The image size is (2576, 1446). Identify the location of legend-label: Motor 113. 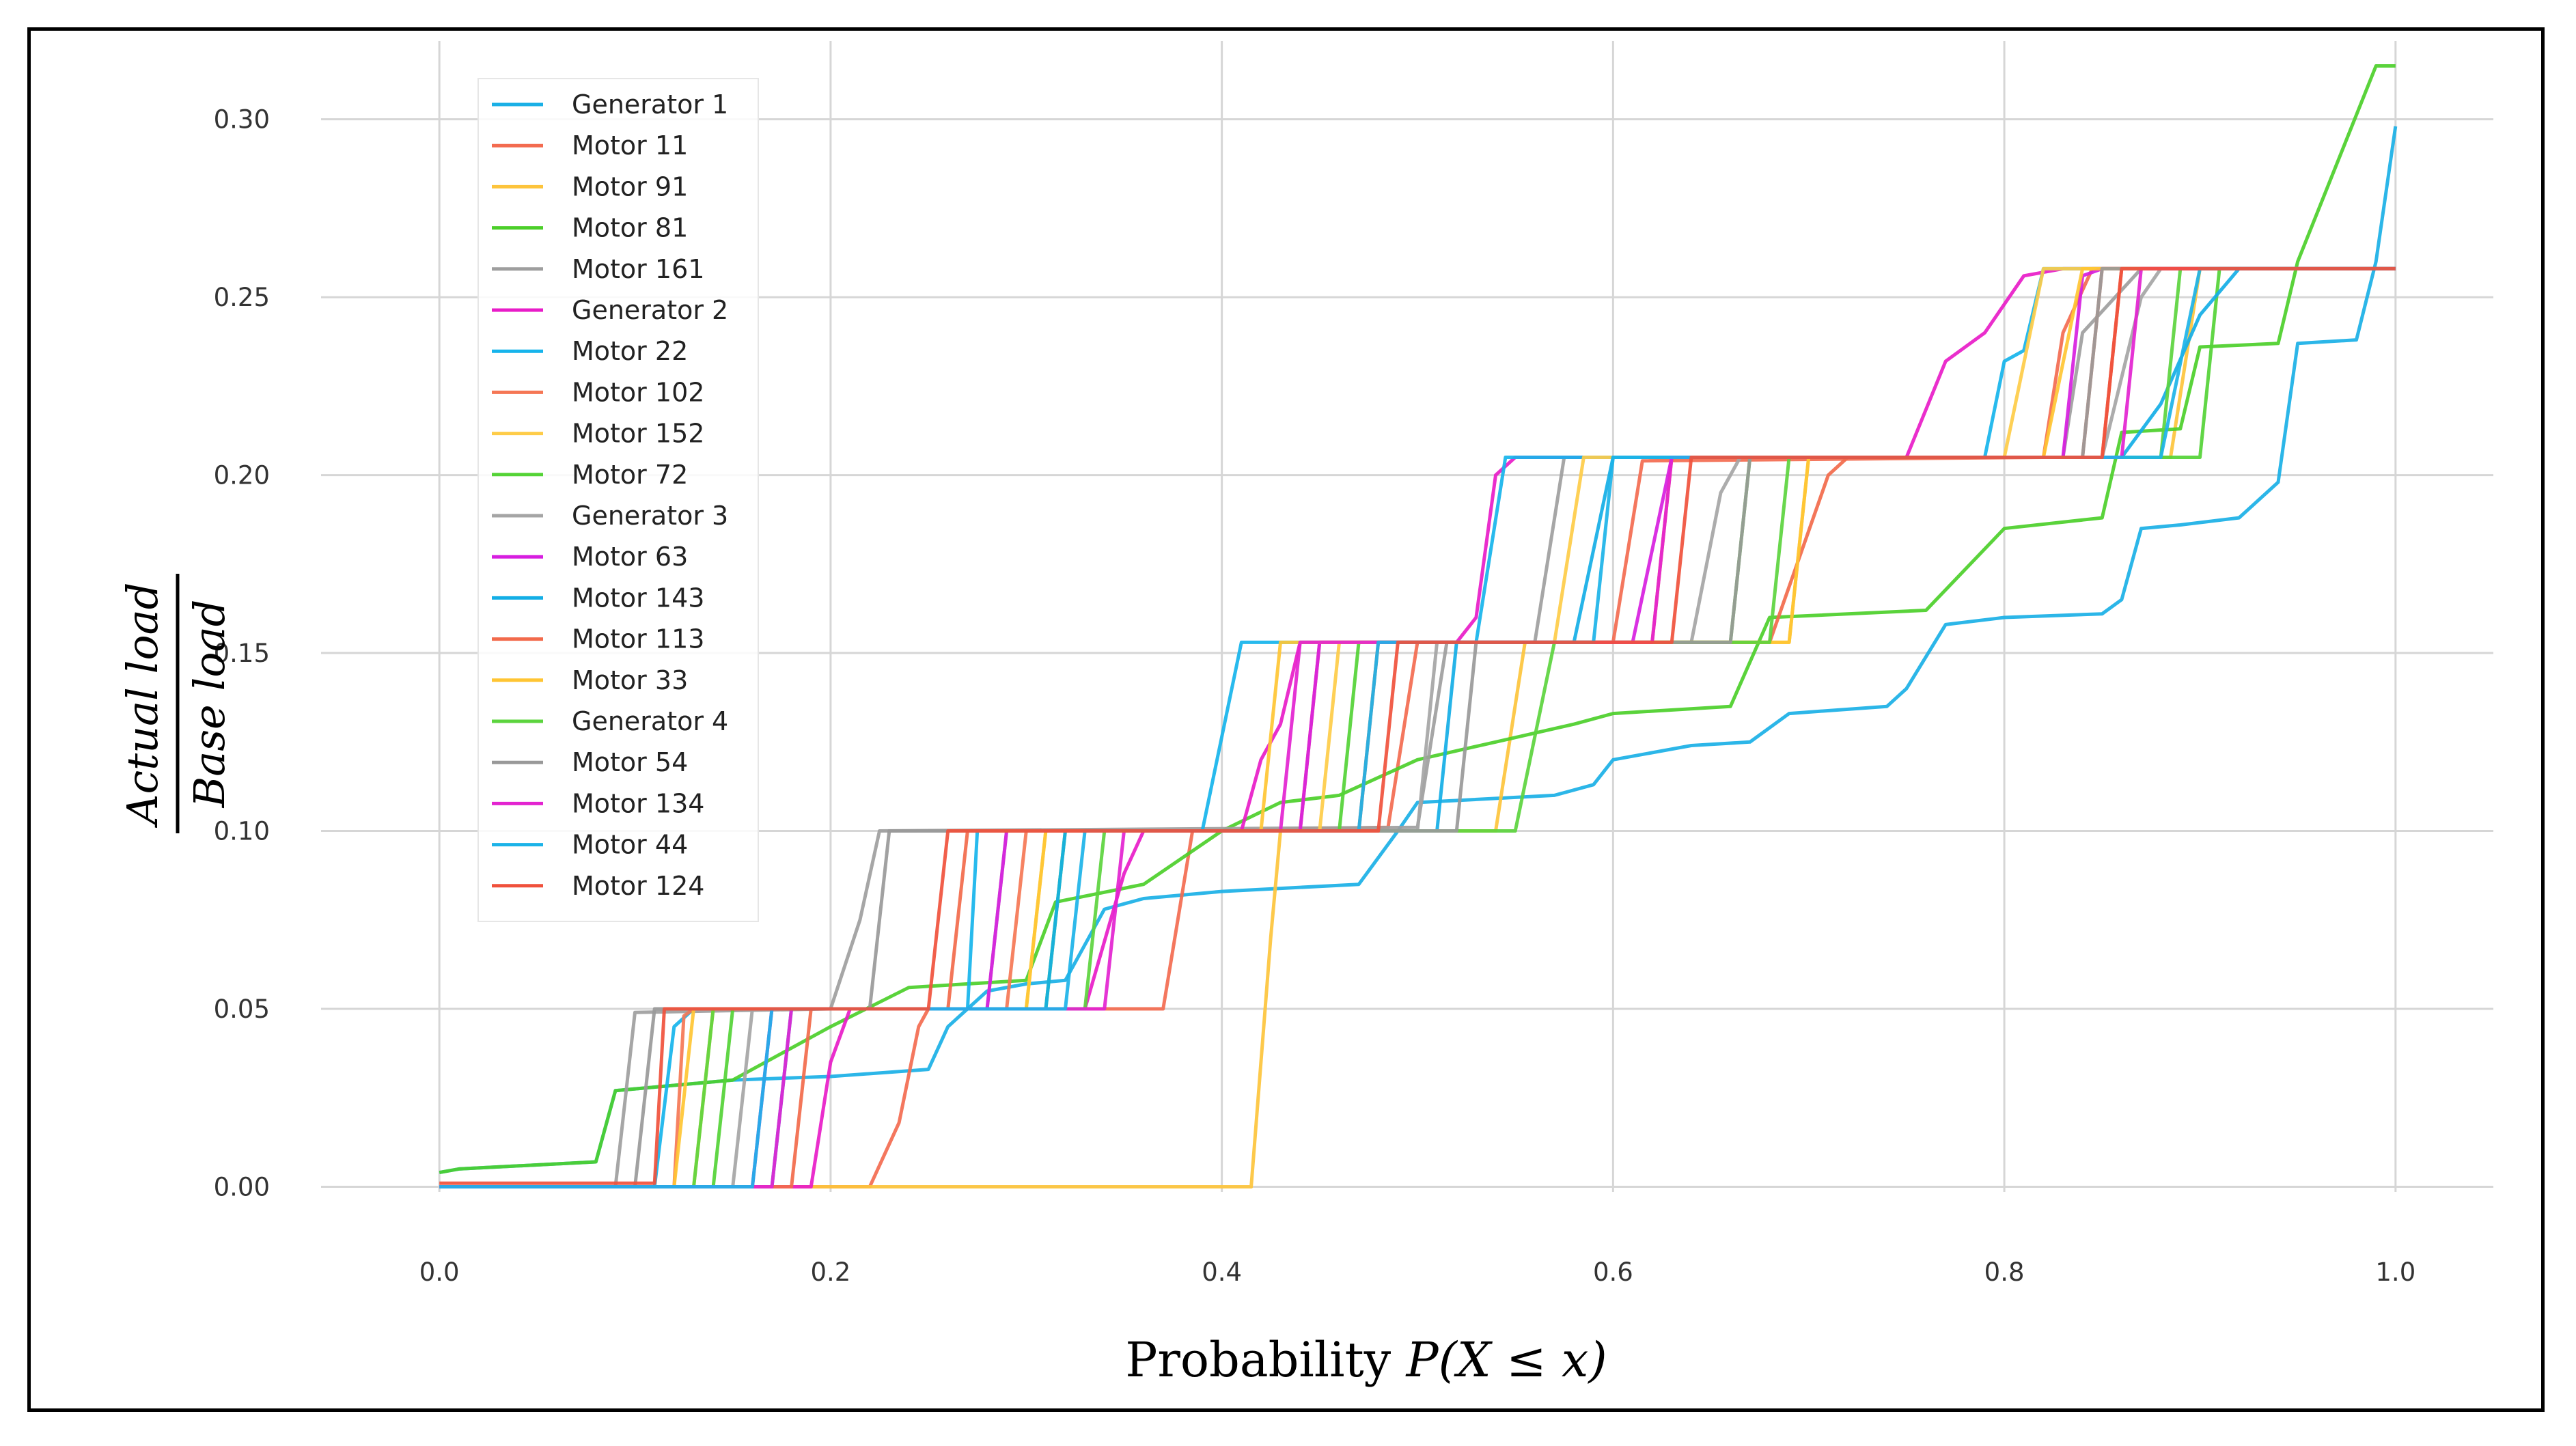
(638, 639).